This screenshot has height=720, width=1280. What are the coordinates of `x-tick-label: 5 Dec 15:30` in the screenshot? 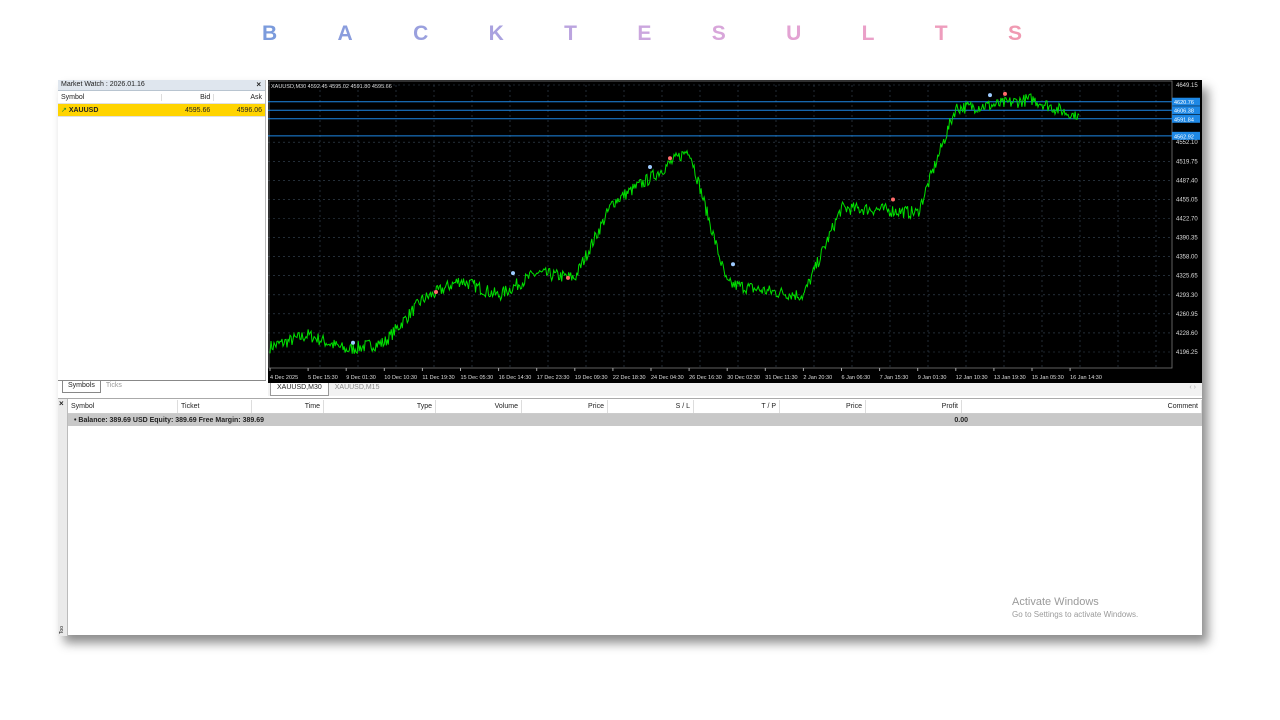 It's located at (323, 378).